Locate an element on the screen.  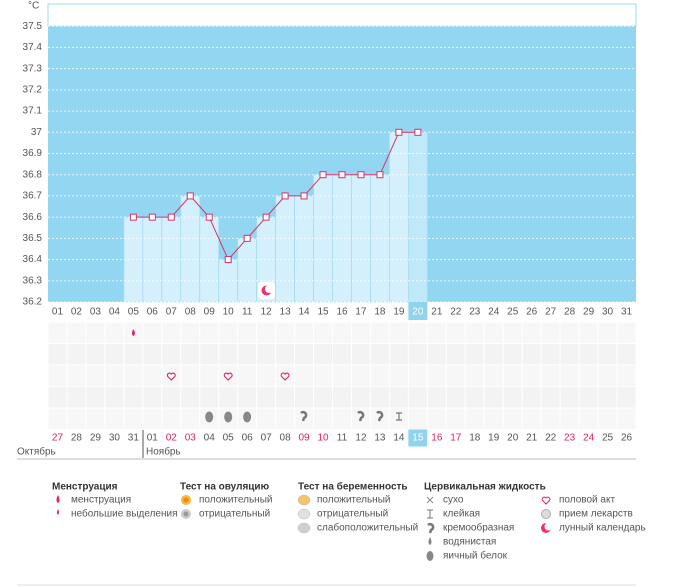
legend-title: Менструация is located at coordinates (85, 487).